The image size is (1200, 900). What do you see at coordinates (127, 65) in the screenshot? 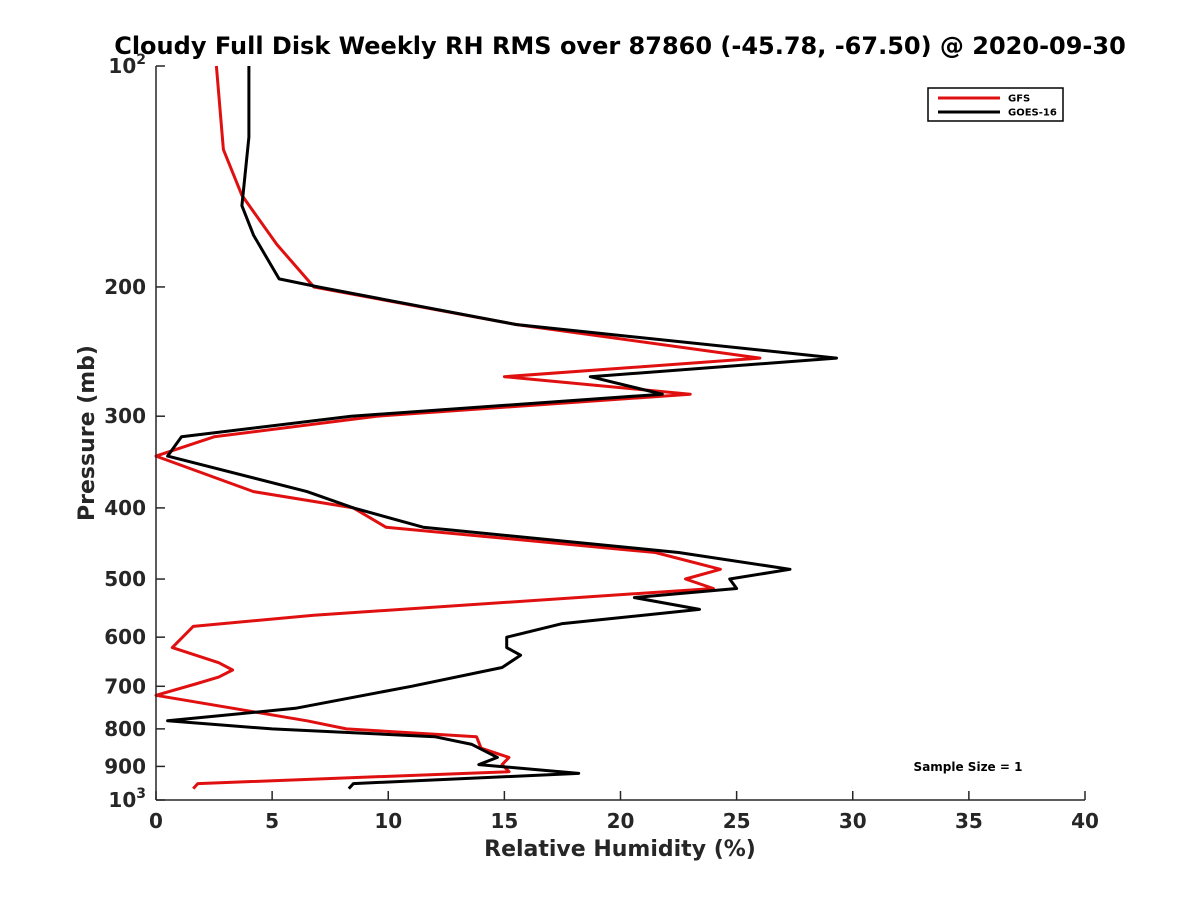
I see `y-tick-label: 10²` at bounding box center [127, 65].